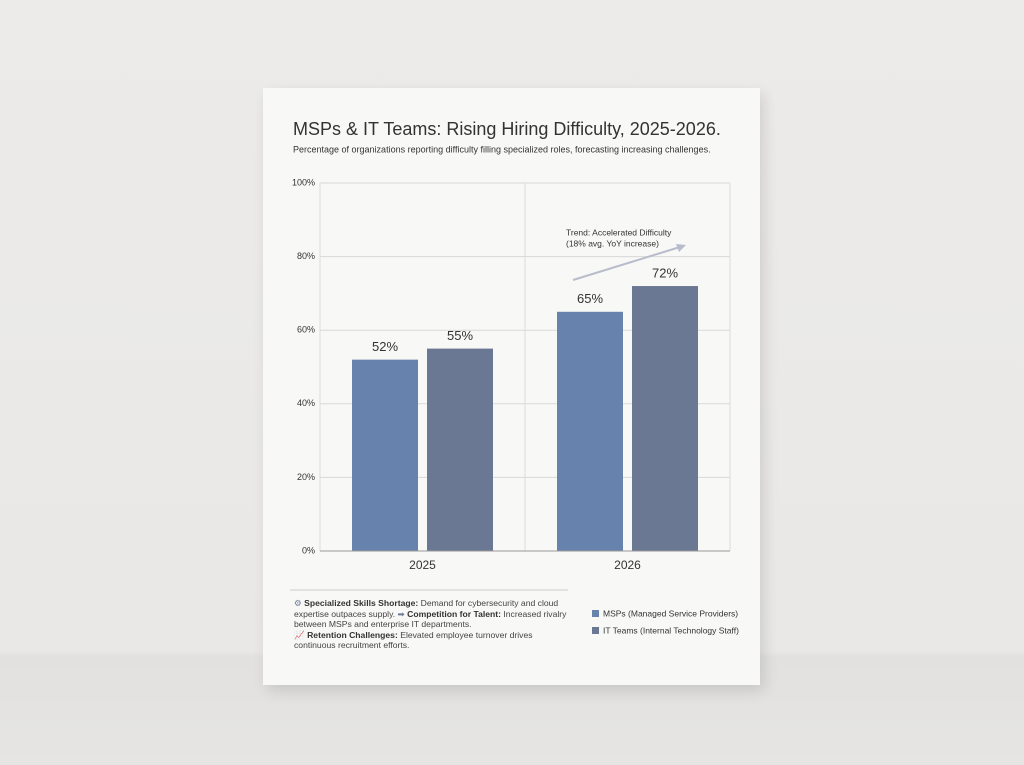  I want to click on note-icon: 📈, so click(301, 634).